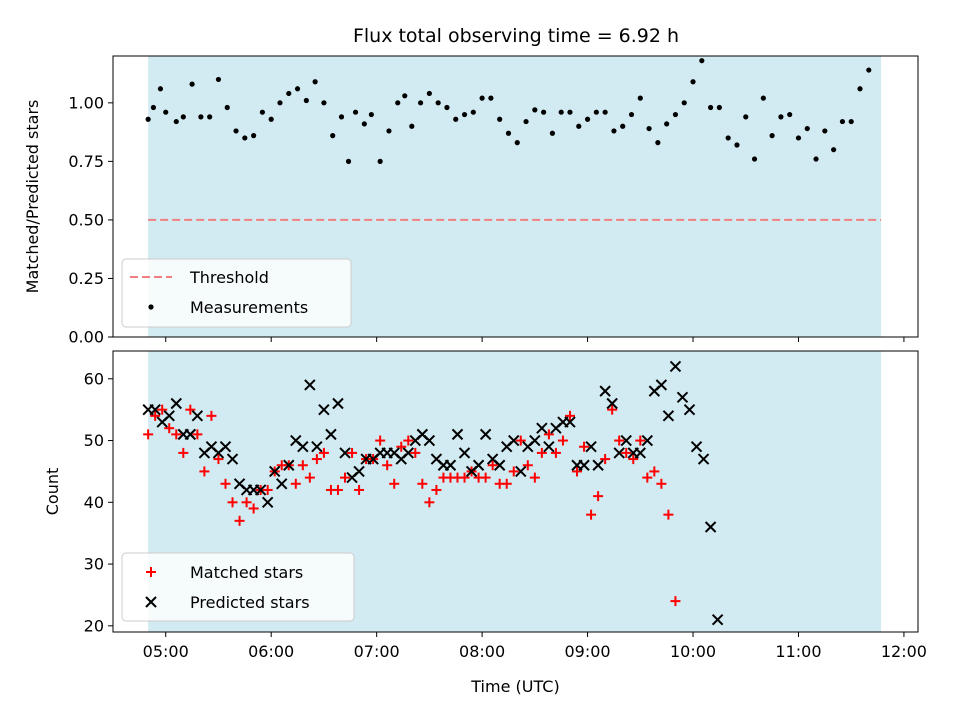 The height and width of the screenshot is (720, 960). Describe the element at coordinates (94, 440) in the screenshot. I see `count-y-tick-label: 50` at that location.